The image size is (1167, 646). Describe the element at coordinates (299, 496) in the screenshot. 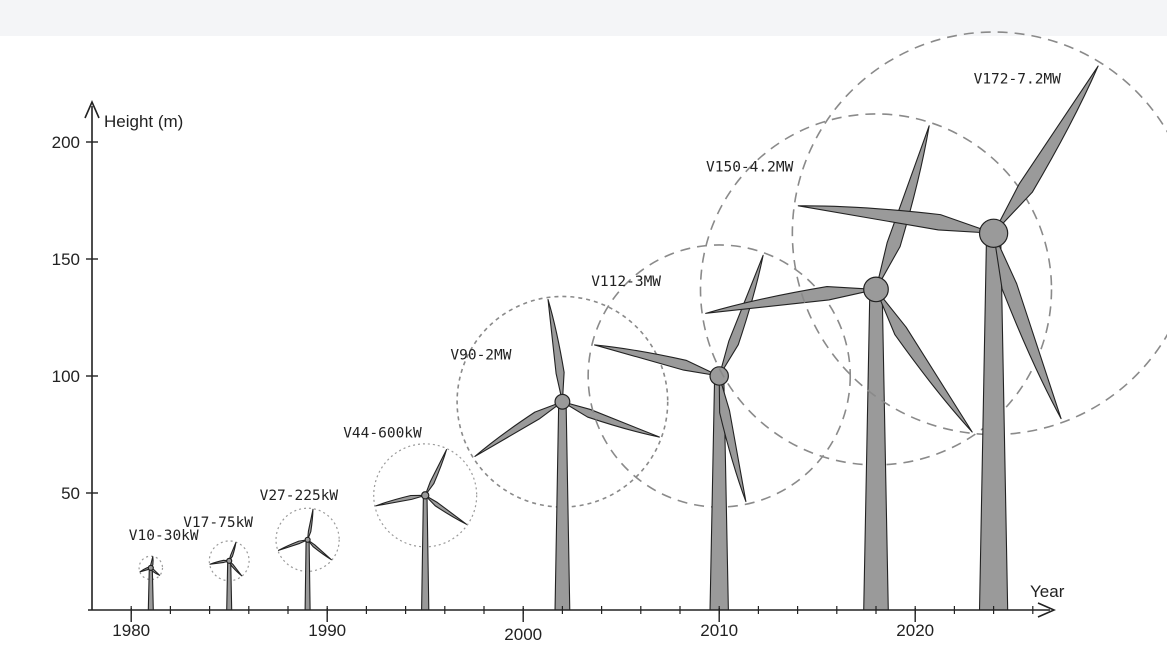

I see `turbine-label: V27-225kW` at that location.